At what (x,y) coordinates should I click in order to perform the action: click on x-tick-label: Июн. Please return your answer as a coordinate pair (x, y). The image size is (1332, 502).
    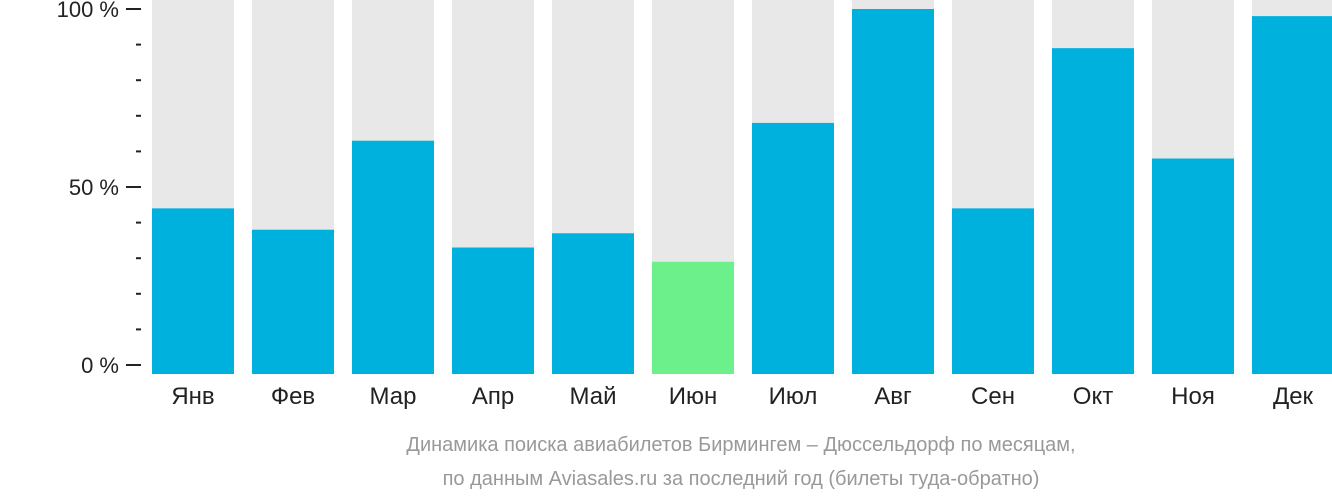
    Looking at the image, I should click on (693, 396).